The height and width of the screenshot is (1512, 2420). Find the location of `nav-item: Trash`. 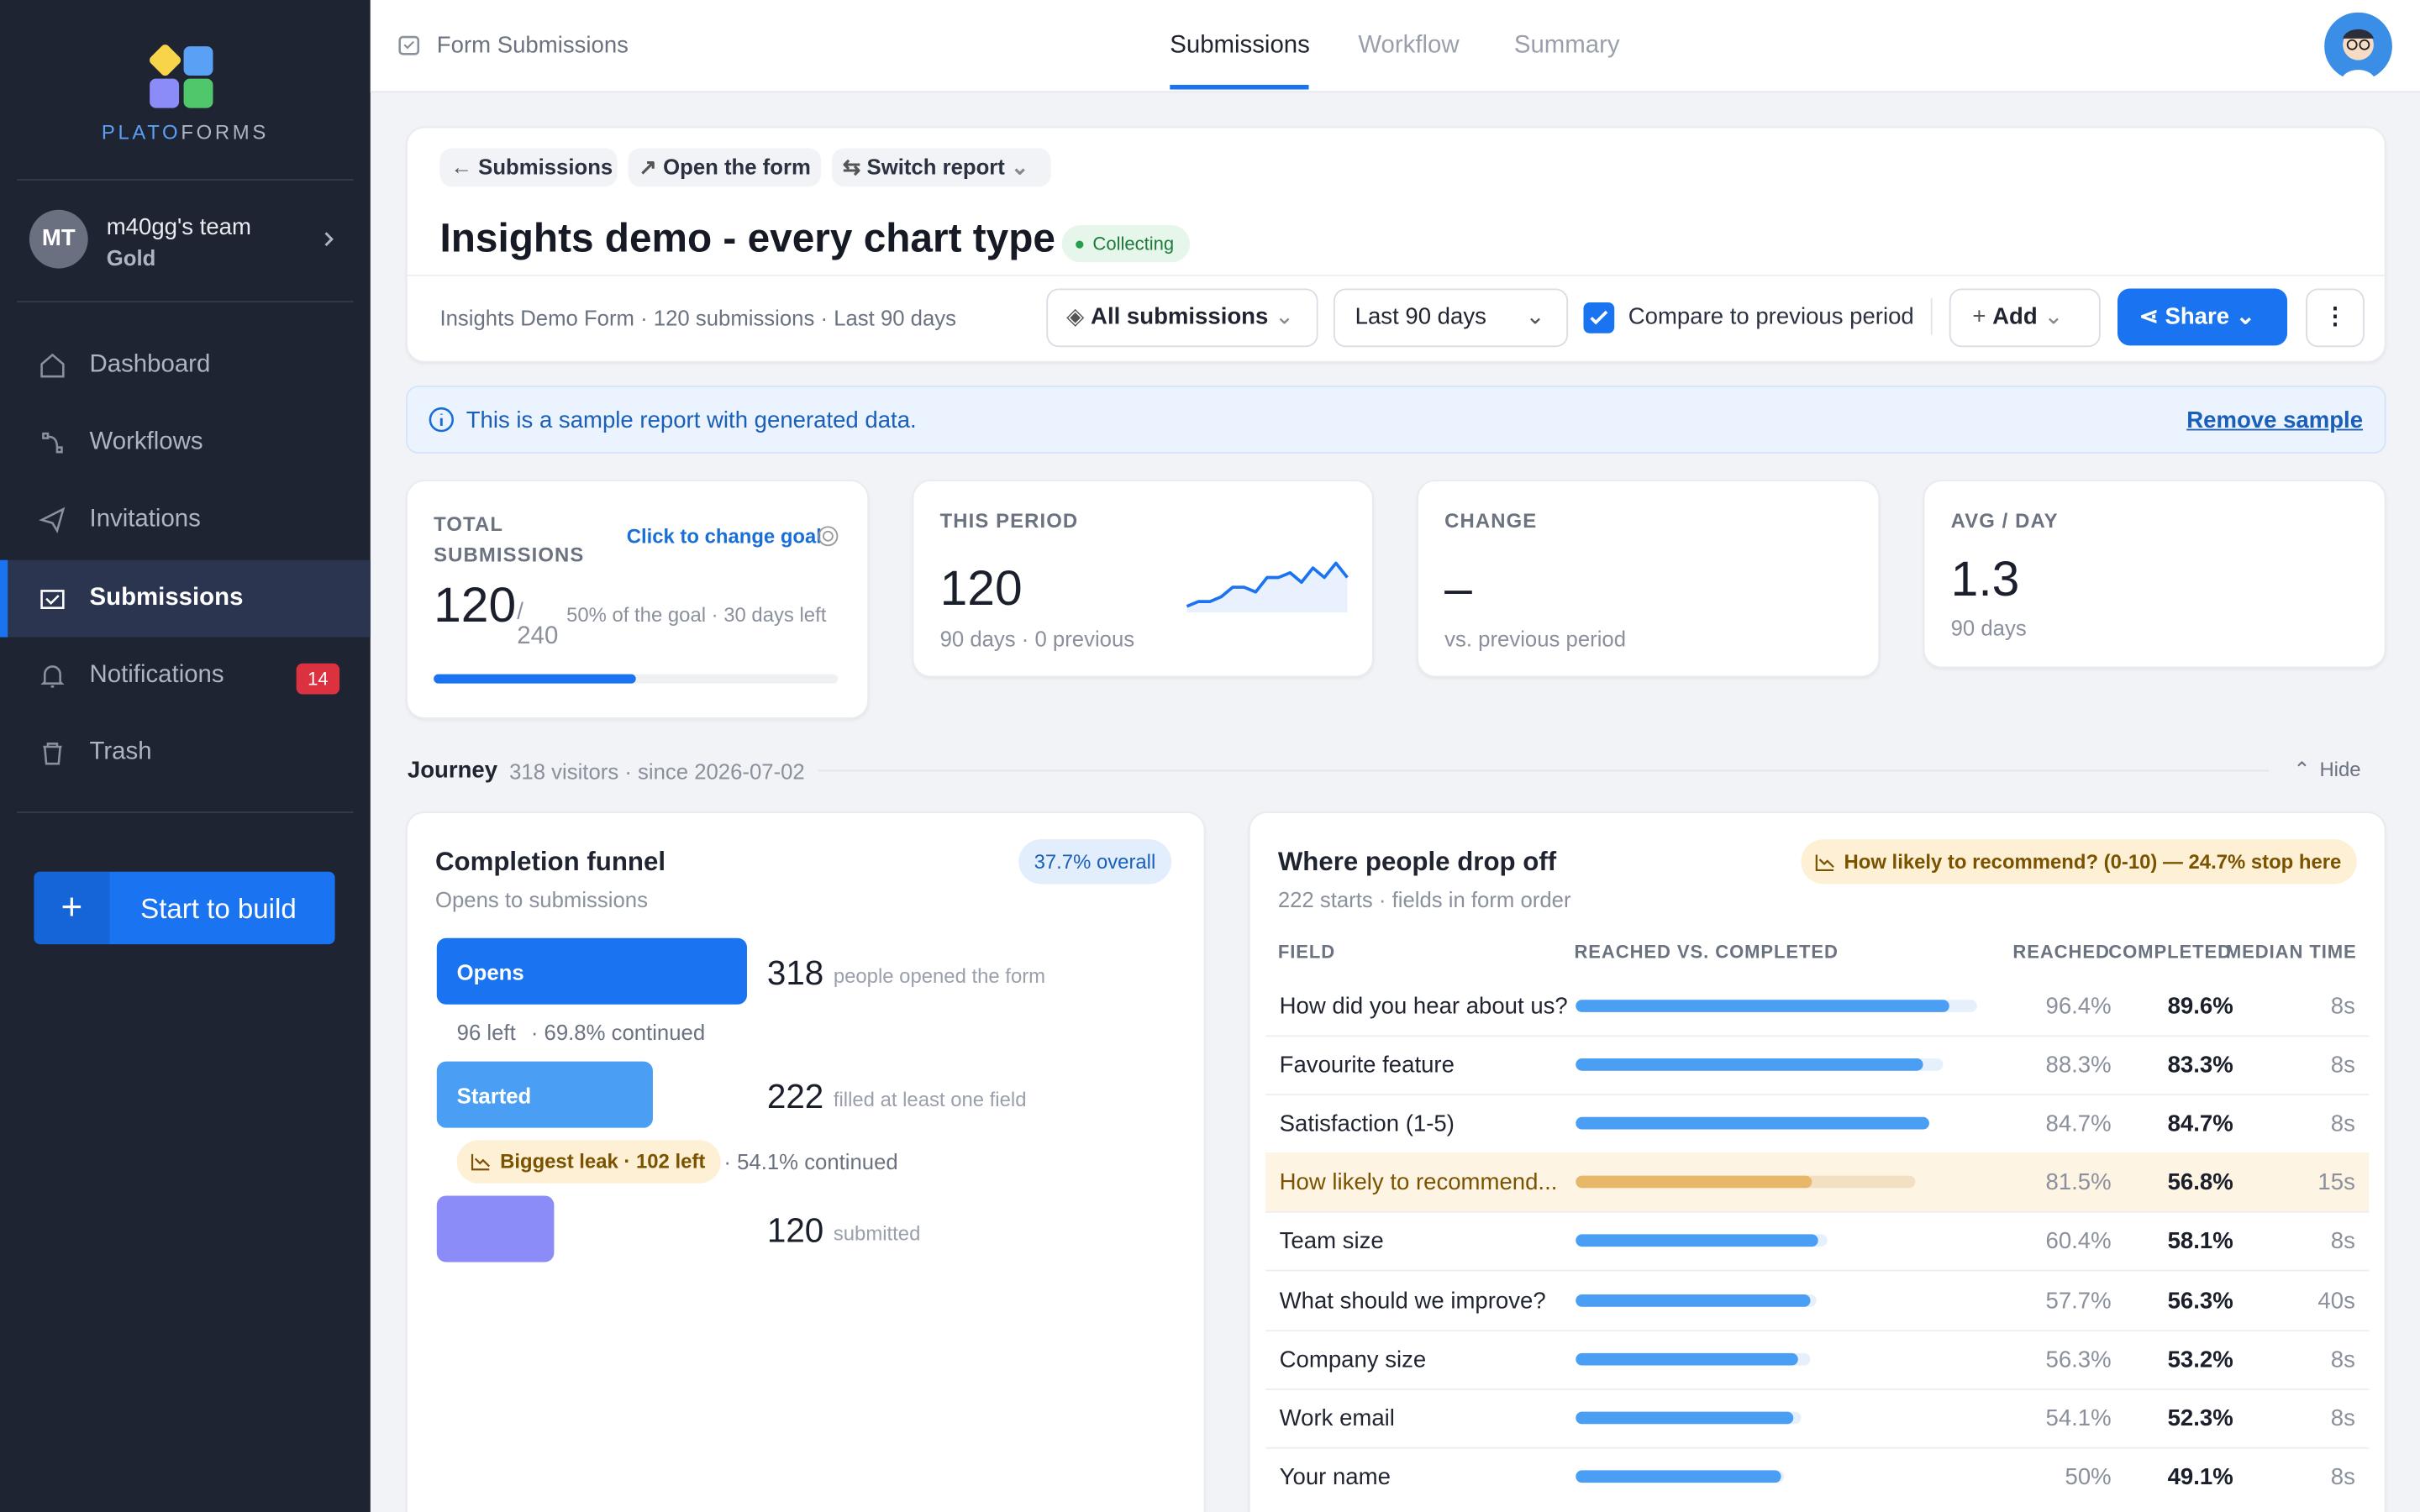

nav-item: Trash is located at coordinates (185, 752).